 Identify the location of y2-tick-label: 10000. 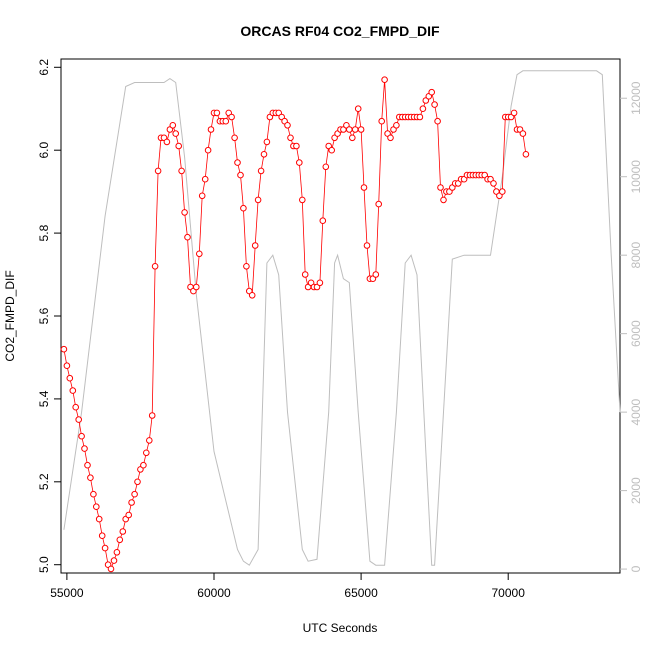
(636, 177).